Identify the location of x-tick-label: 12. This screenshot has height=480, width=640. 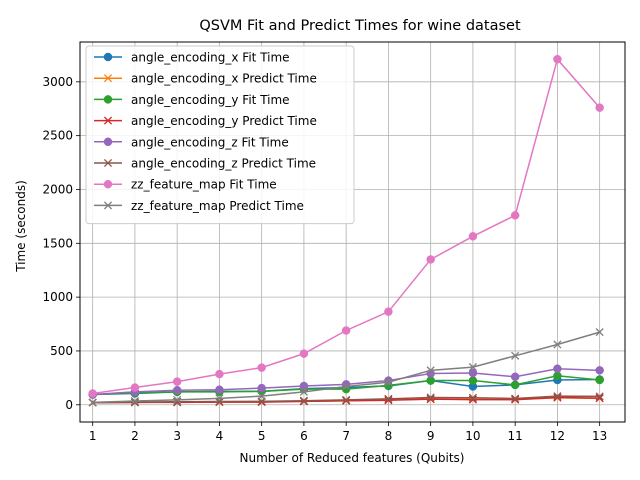
(557, 436).